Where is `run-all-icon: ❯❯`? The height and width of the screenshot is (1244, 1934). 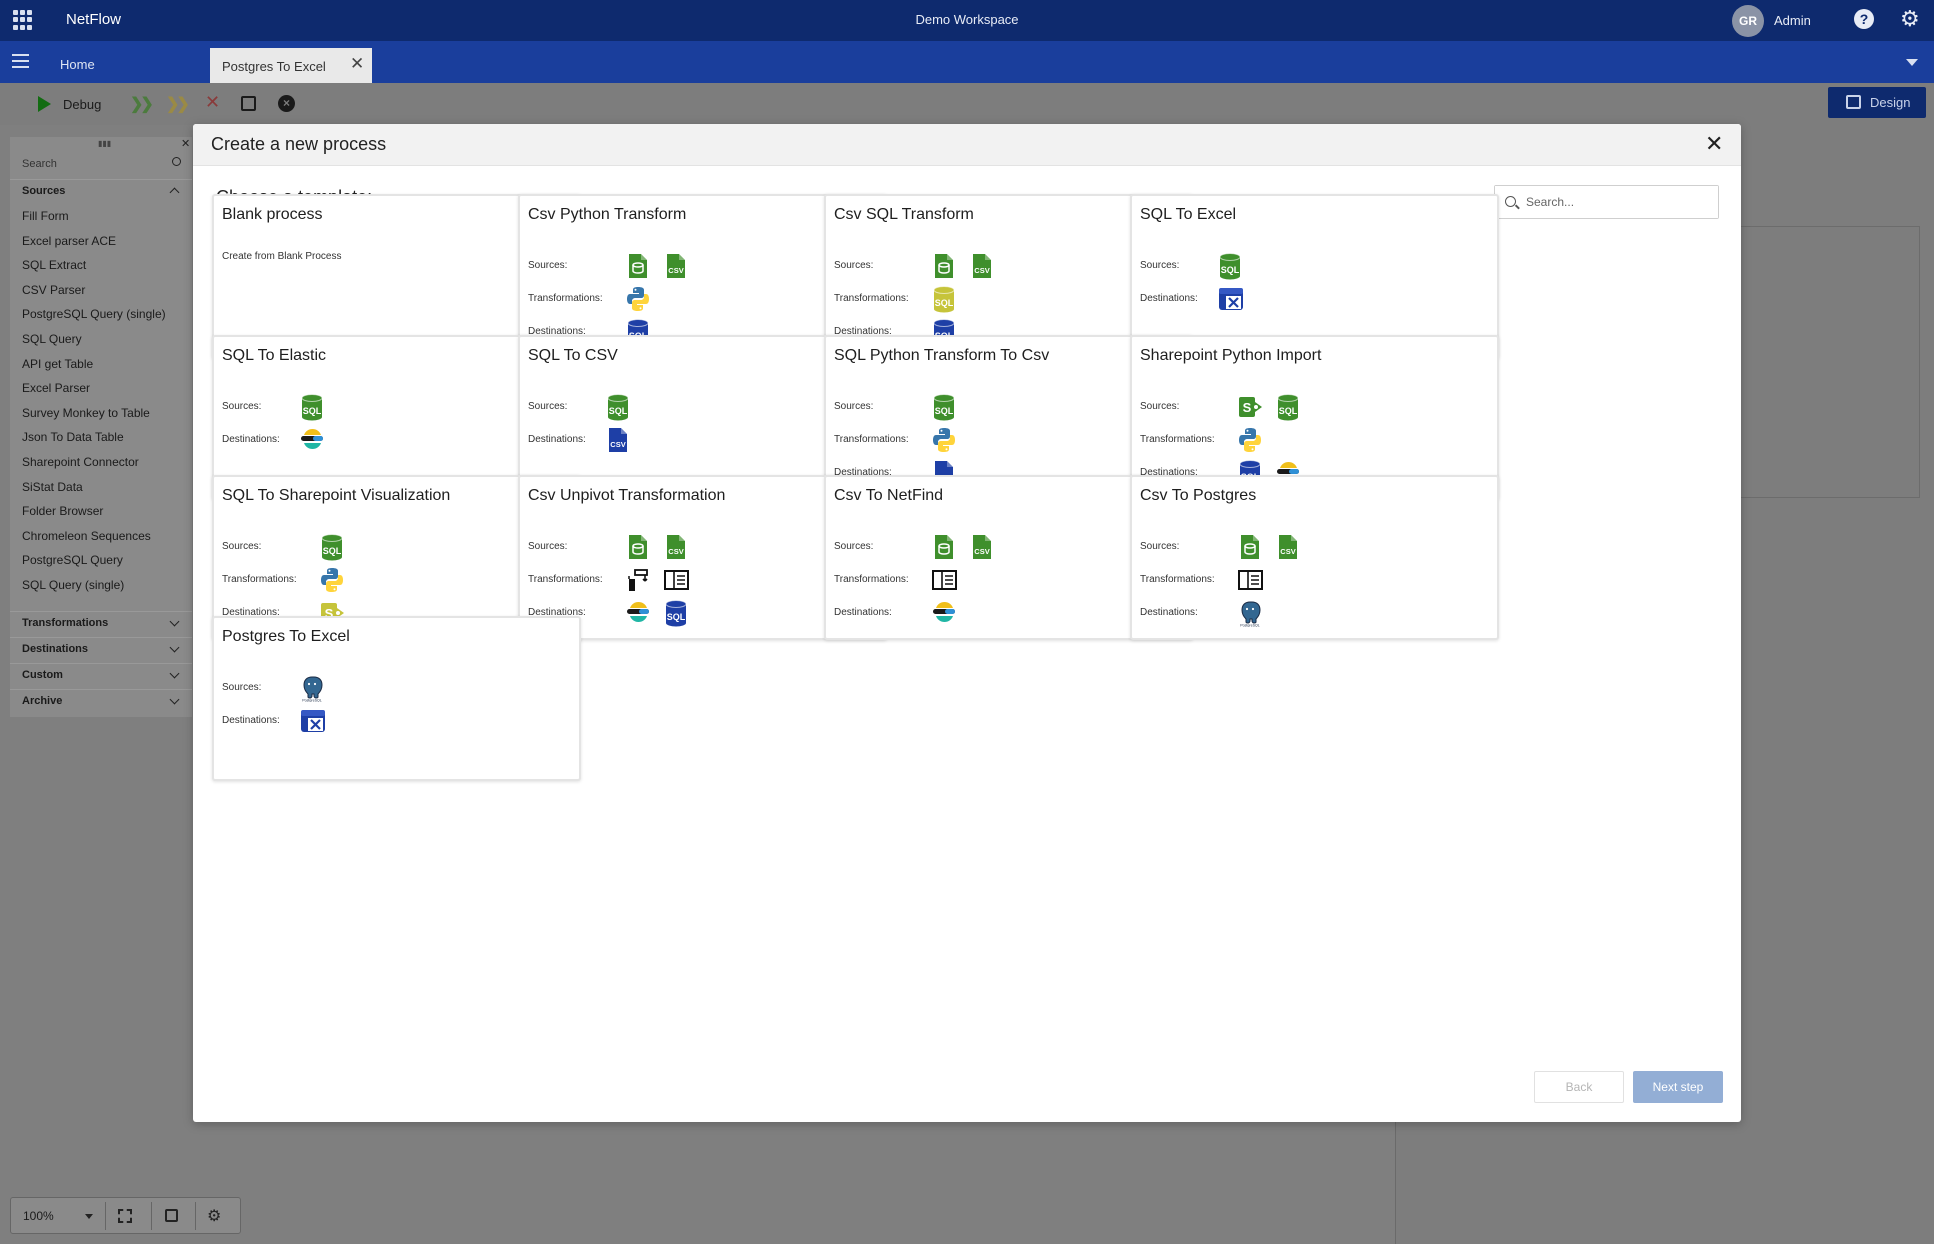
run-all-icon: ❯❯ is located at coordinates (142, 104).